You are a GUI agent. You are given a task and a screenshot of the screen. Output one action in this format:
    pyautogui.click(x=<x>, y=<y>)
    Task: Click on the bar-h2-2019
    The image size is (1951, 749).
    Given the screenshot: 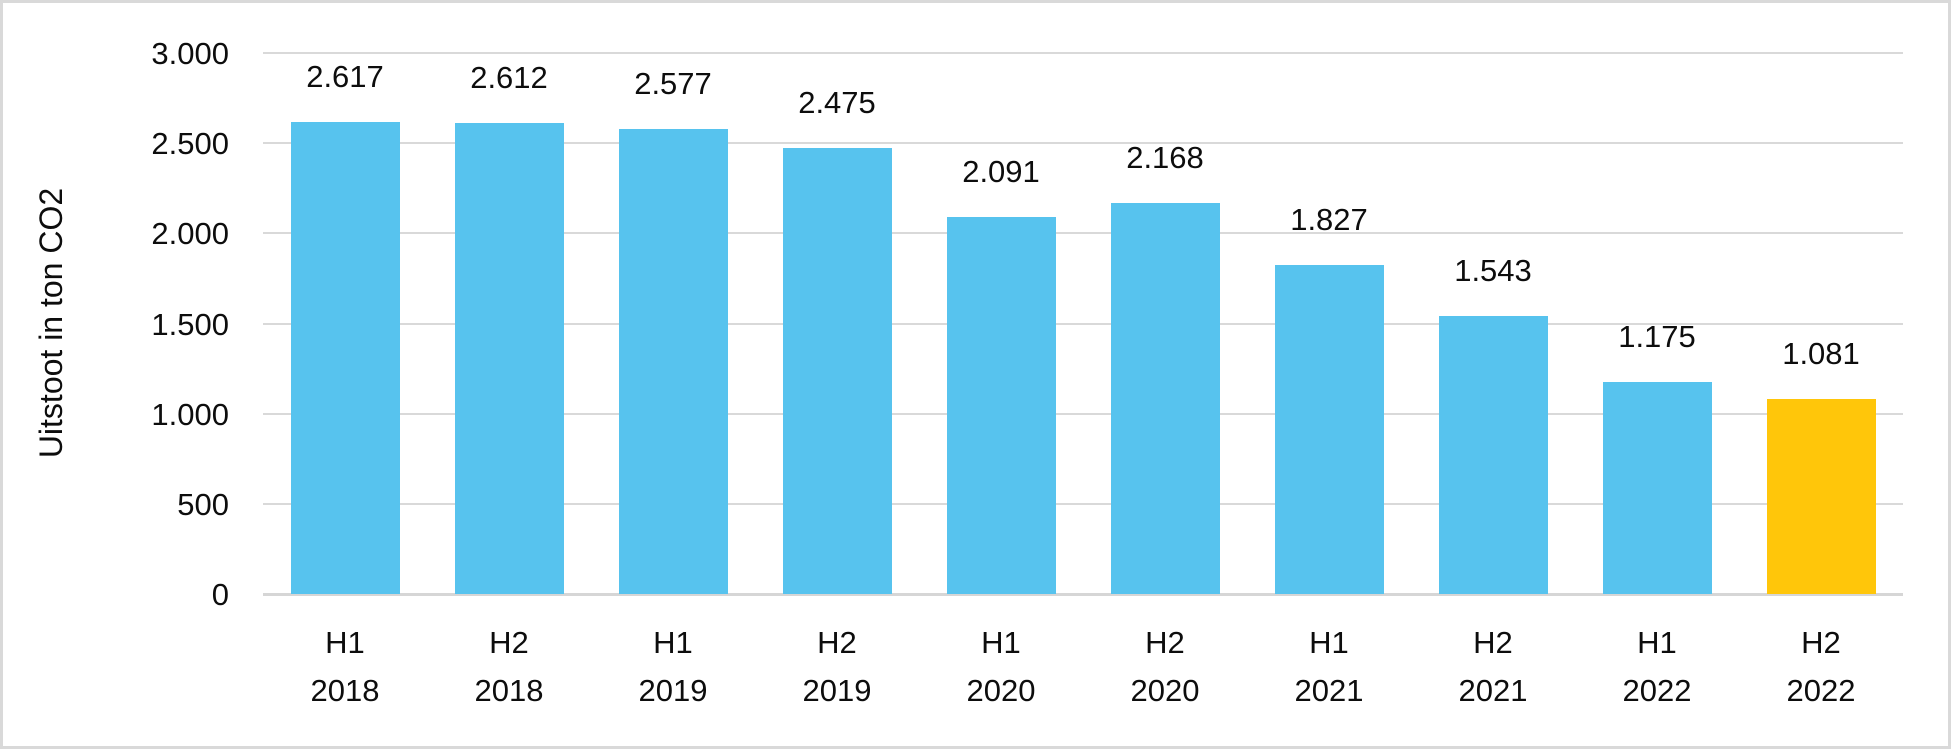 What is the action you would take?
    pyautogui.click(x=837, y=370)
    